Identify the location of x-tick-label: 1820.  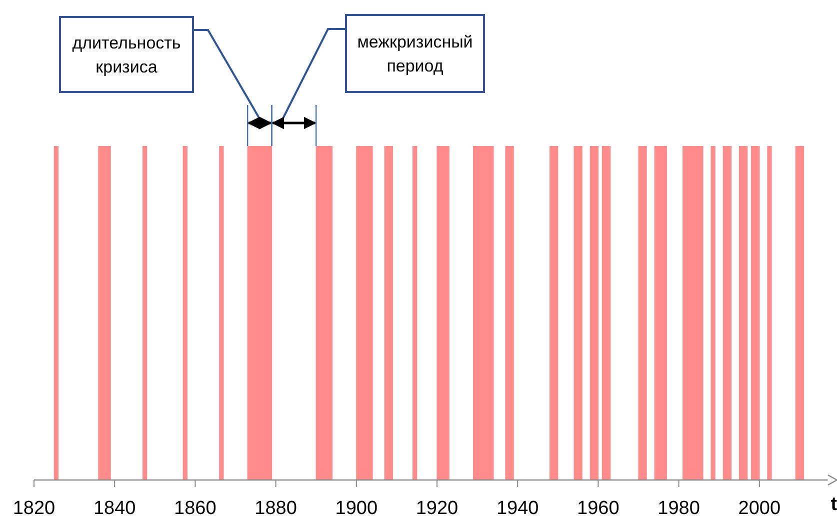
(34, 508).